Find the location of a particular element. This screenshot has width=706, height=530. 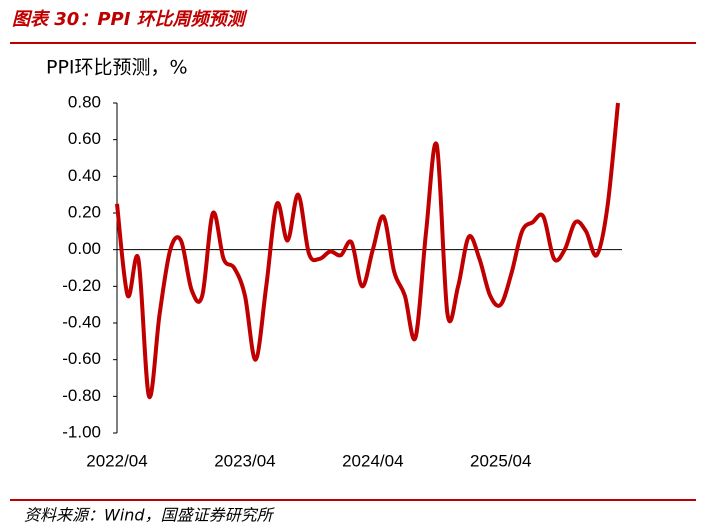

y-axis-label: PPI环比预测，% is located at coordinates (117, 68).